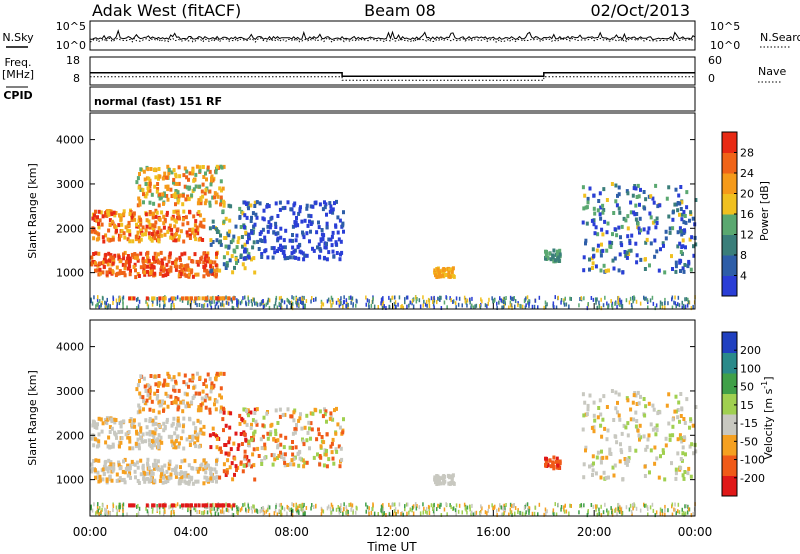  What do you see at coordinates (729, 414) in the screenshot?
I see `velocity-colorbar-frame` at bounding box center [729, 414].